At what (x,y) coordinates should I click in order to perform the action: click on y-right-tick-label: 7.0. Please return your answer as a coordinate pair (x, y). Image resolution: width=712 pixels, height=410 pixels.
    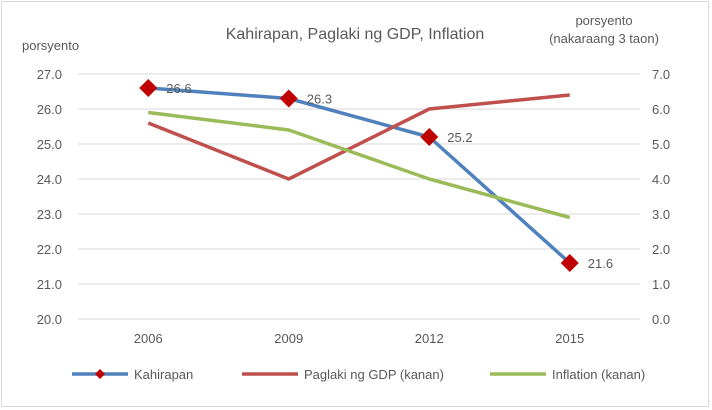
    Looking at the image, I should click on (661, 74).